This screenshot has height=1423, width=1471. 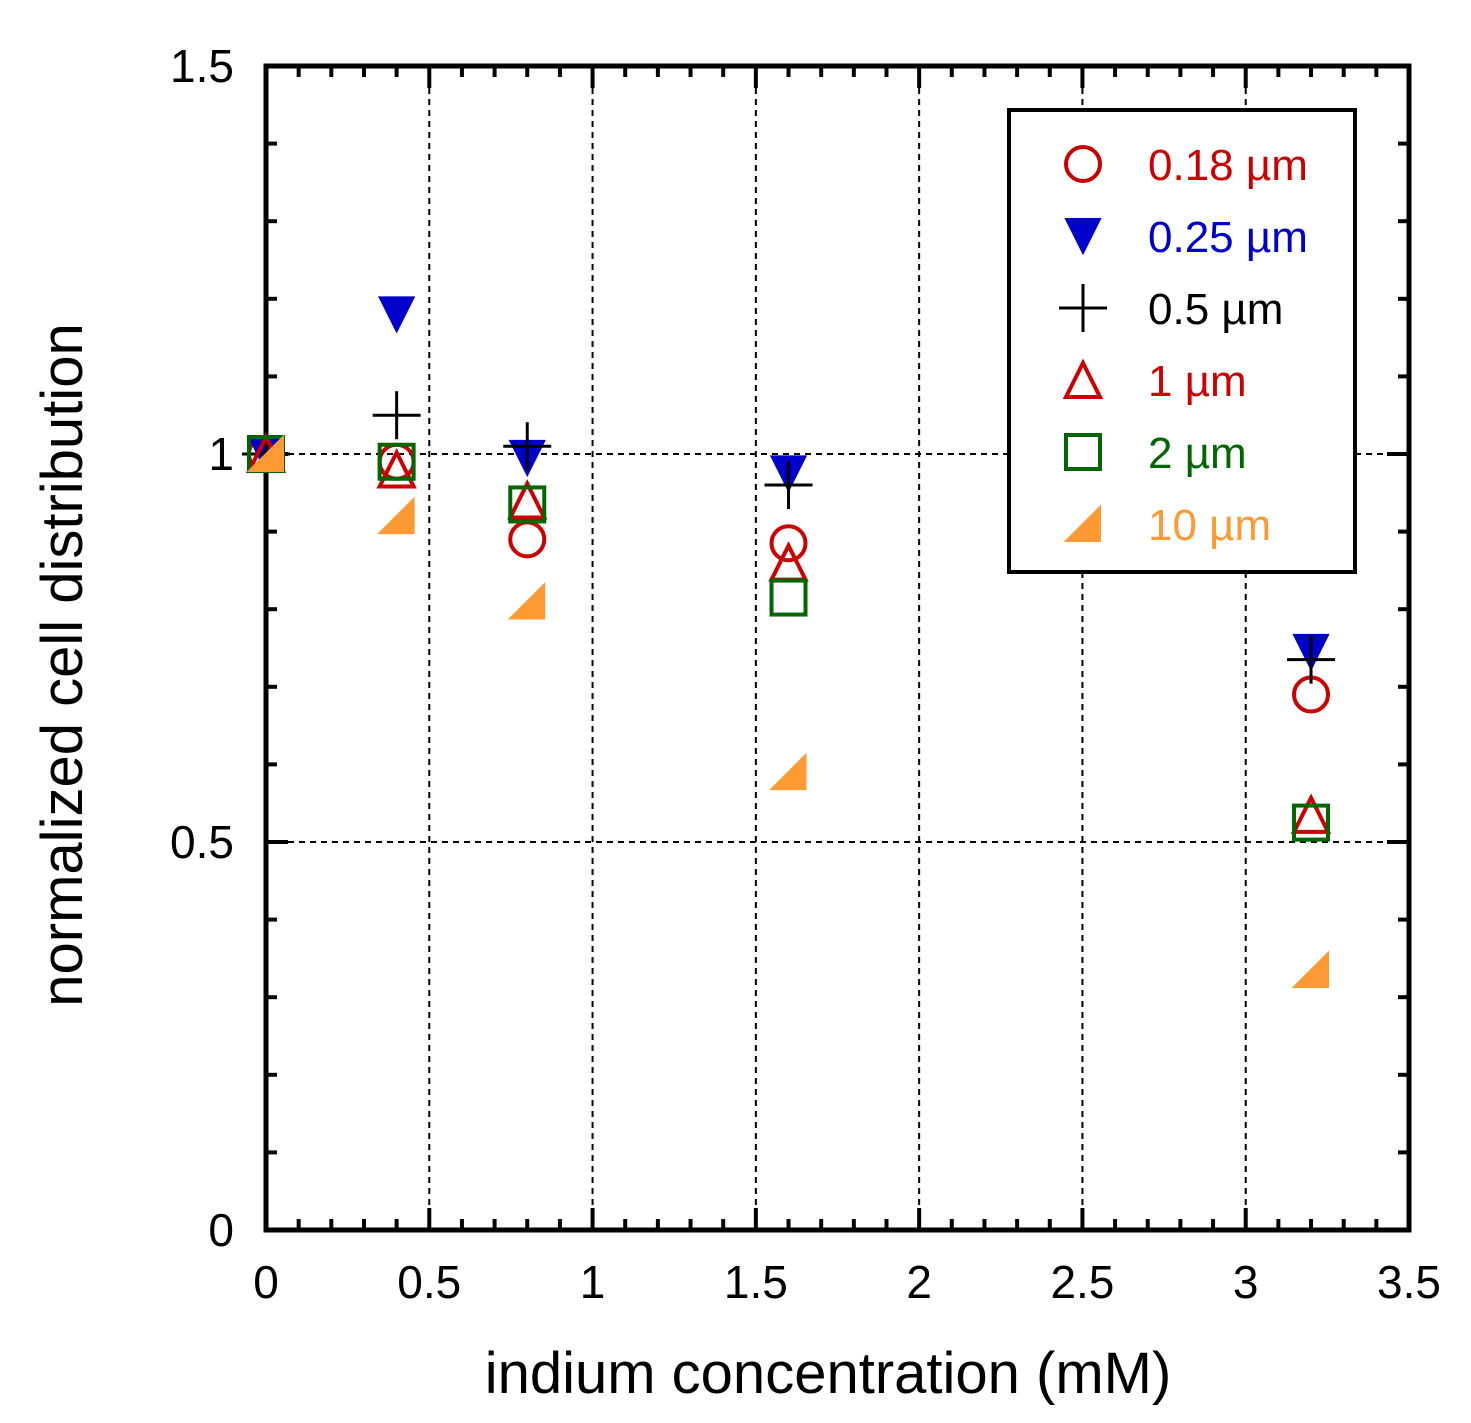 What do you see at coordinates (1082, 1282) in the screenshot?
I see `x-tick-label: 2.5` at bounding box center [1082, 1282].